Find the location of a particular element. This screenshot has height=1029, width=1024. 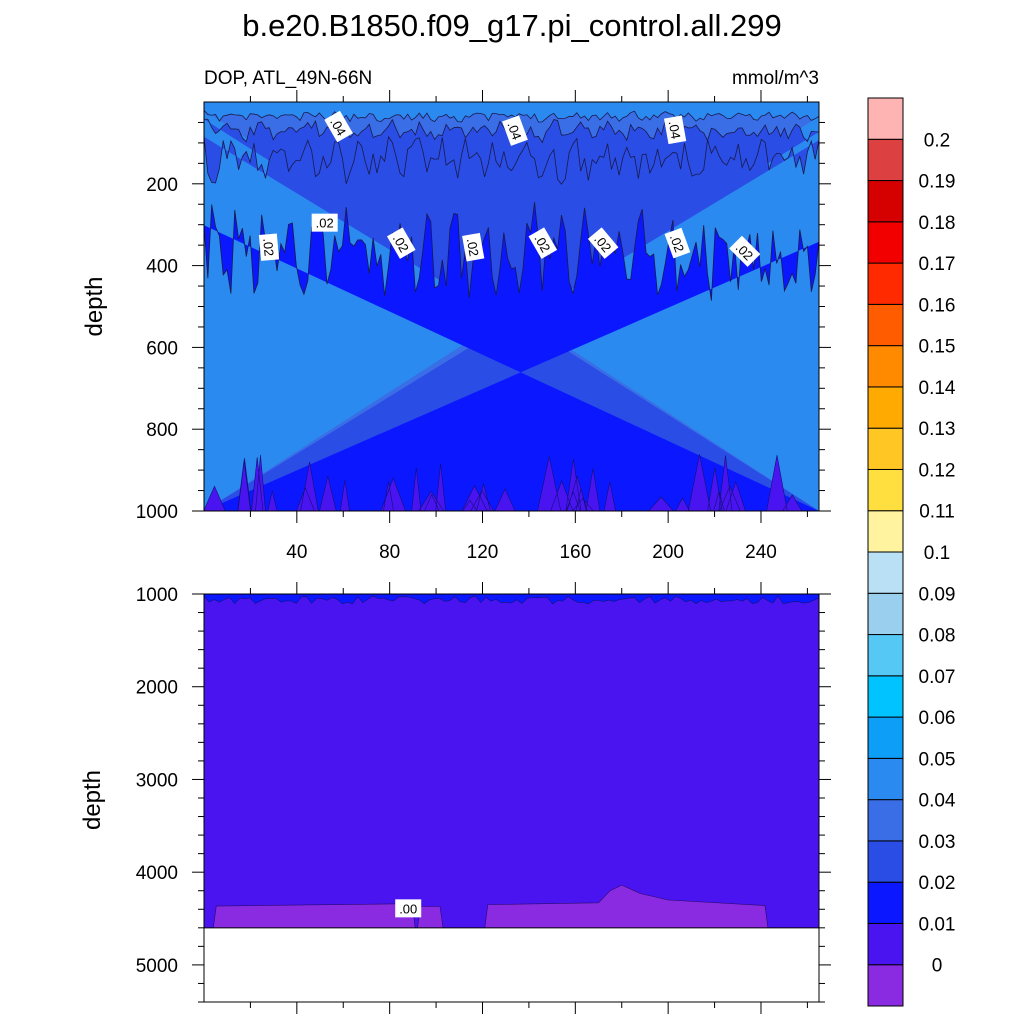

contour-label: .00 is located at coordinates (408, 908).